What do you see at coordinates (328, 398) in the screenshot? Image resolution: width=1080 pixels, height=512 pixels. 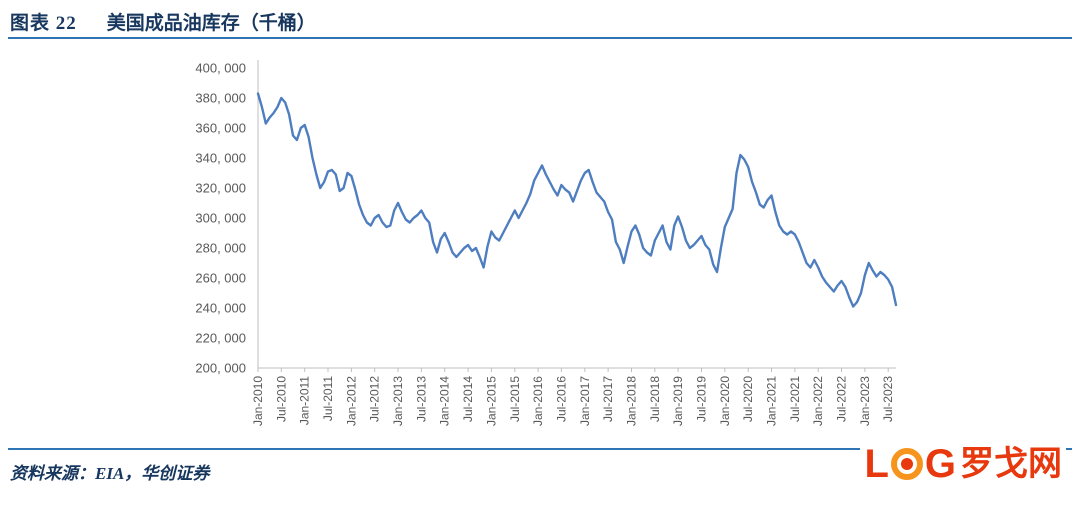 I see `svg-text: Jul-2011` at bounding box center [328, 398].